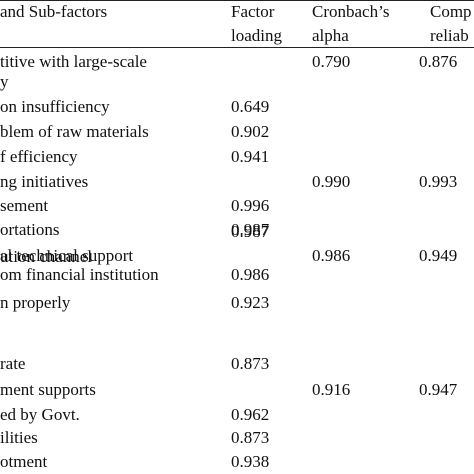 Image resolution: width=474 pixels, height=474 pixels. What do you see at coordinates (54, 11) in the screenshot?
I see `header-factors: and Sub-factors` at bounding box center [54, 11].